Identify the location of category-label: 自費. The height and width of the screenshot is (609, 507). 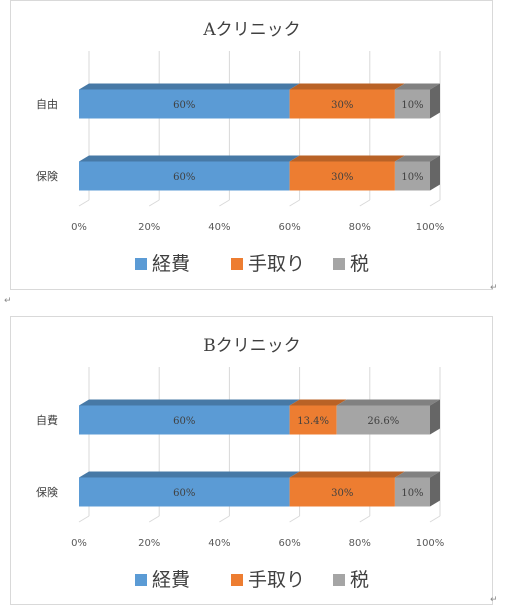
(47, 420).